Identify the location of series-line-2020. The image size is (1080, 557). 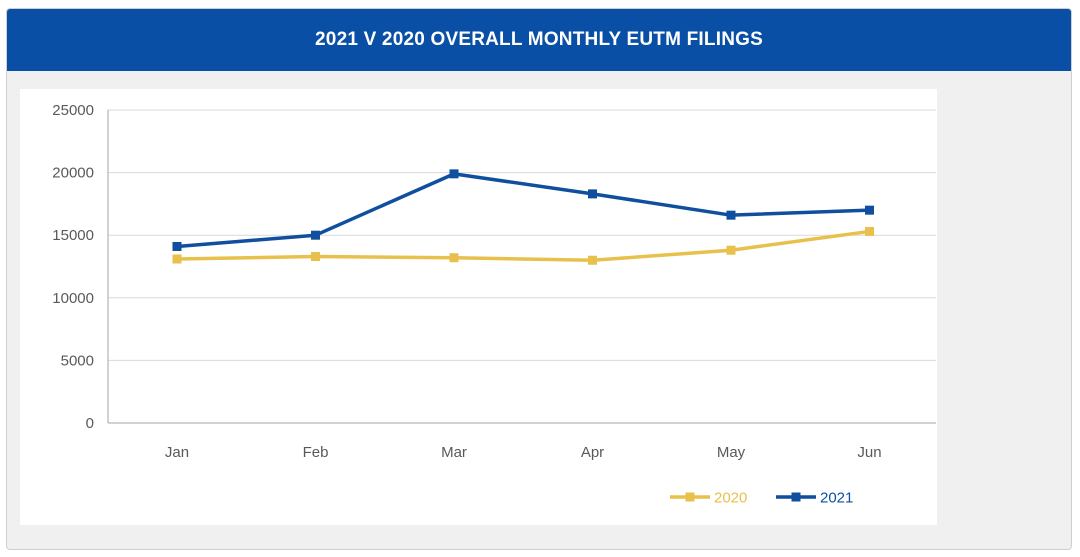
(523, 245).